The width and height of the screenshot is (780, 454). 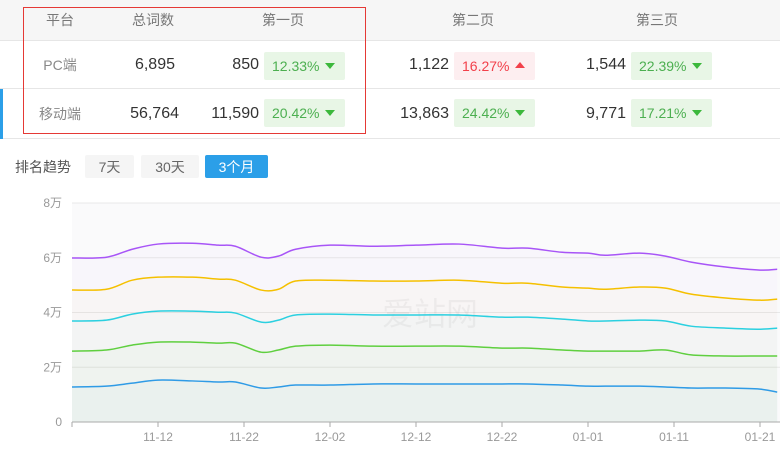 I want to click on page3-change-badge: 22.39%, so click(x=671, y=66).